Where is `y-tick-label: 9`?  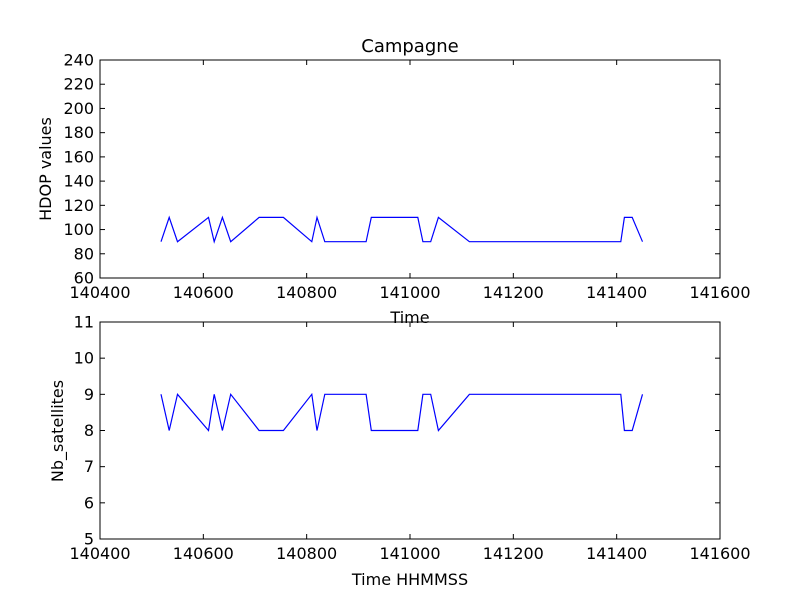
y-tick-label: 9 is located at coordinates (89, 394).